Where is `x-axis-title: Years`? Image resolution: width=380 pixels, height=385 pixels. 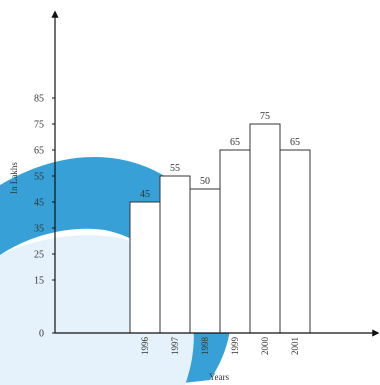
x-axis-title: Years is located at coordinates (219, 377).